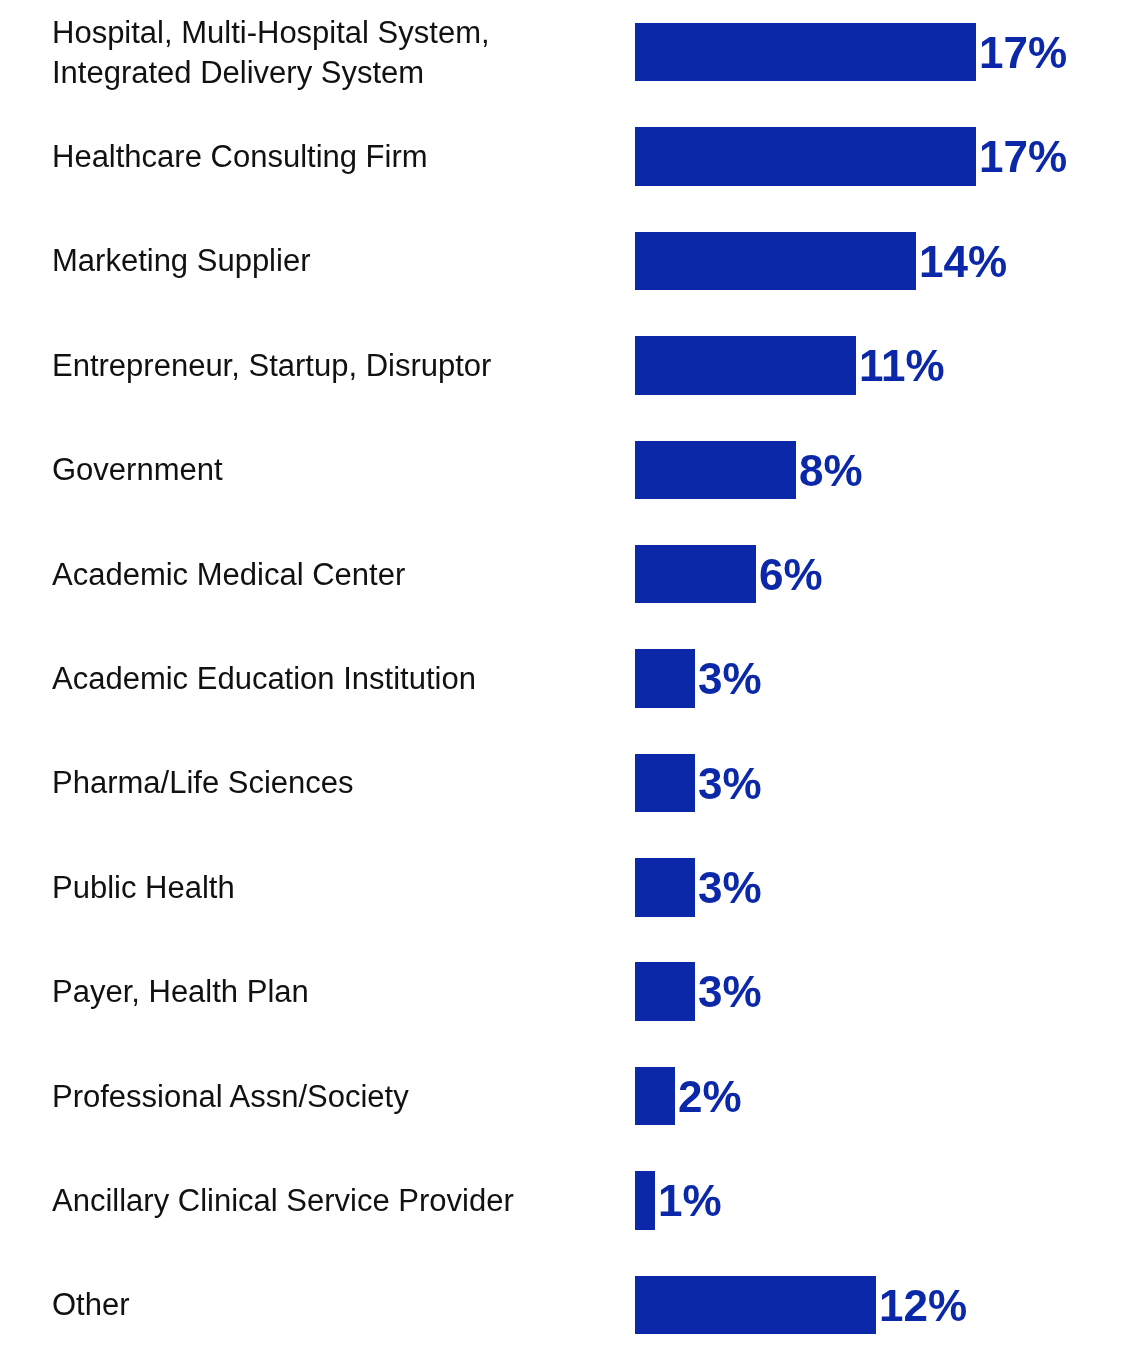 Image resolution: width=1143 pixels, height=1357 pixels. I want to click on y-tick-label: Marketing Supplier, so click(181, 260).